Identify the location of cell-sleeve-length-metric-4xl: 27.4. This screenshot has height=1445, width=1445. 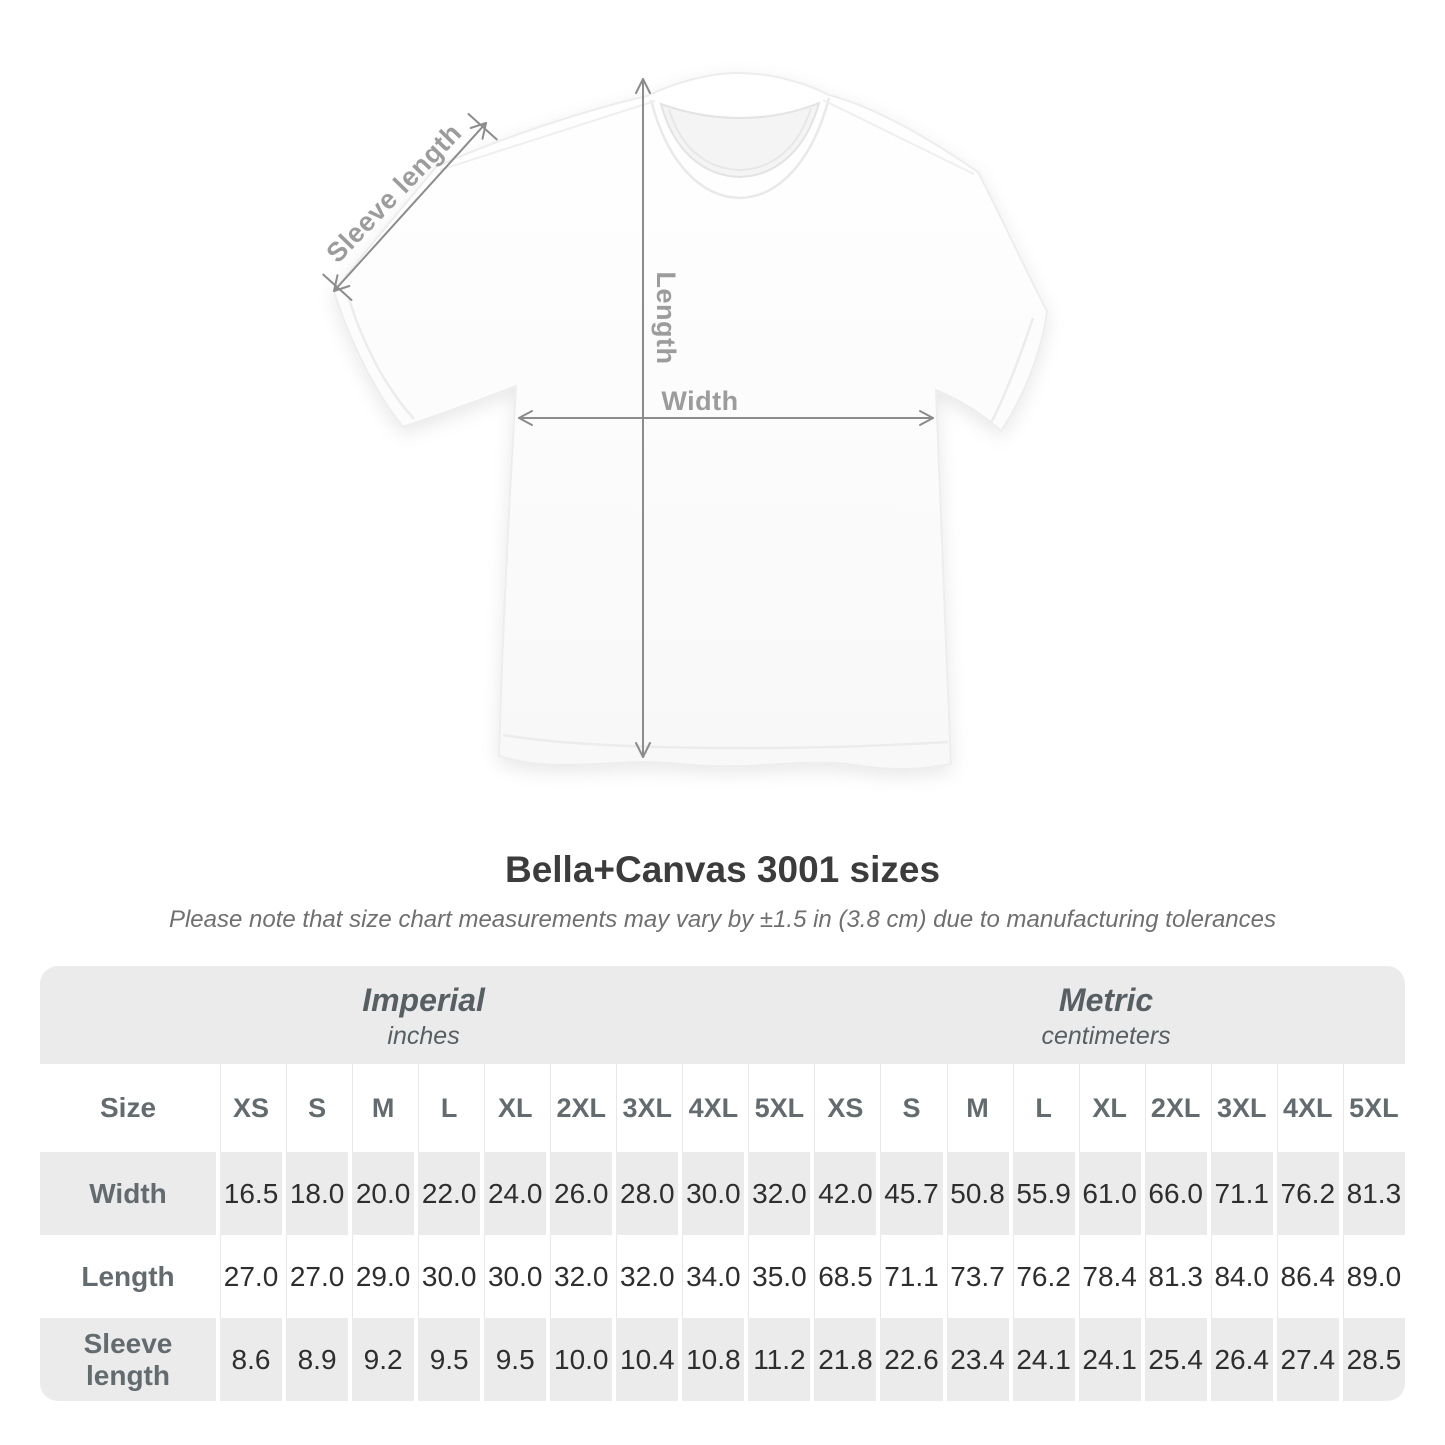
(1305, 1359).